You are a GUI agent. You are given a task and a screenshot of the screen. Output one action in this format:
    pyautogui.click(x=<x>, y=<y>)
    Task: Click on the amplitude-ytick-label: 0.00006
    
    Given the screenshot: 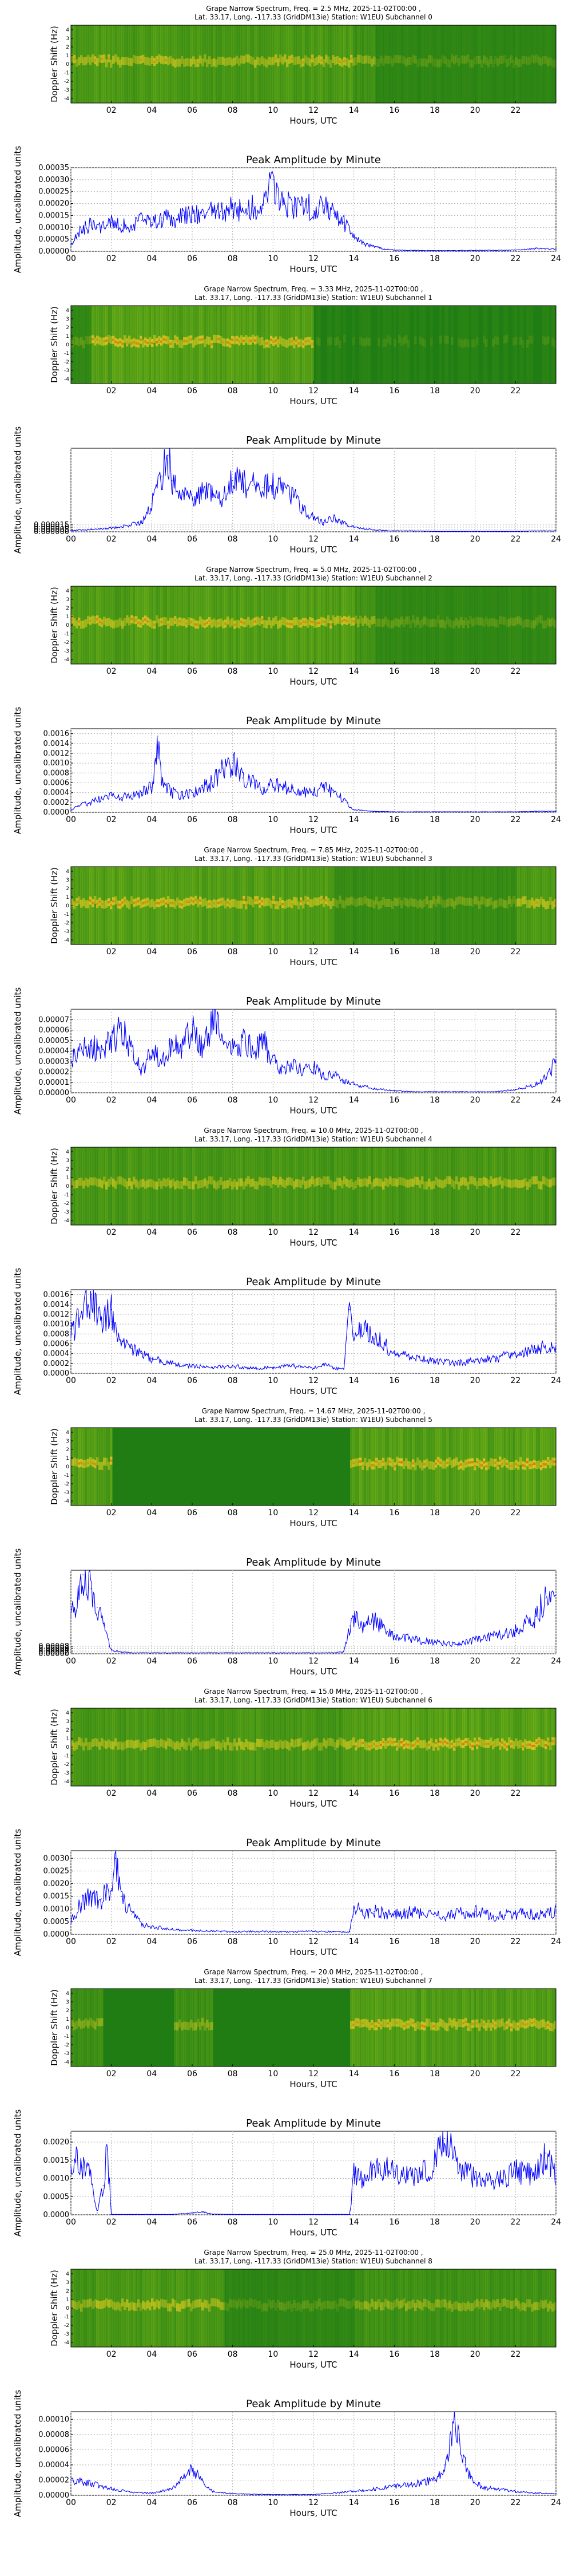 What is the action you would take?
    pyautogui.click(x=53, y=1030)
    